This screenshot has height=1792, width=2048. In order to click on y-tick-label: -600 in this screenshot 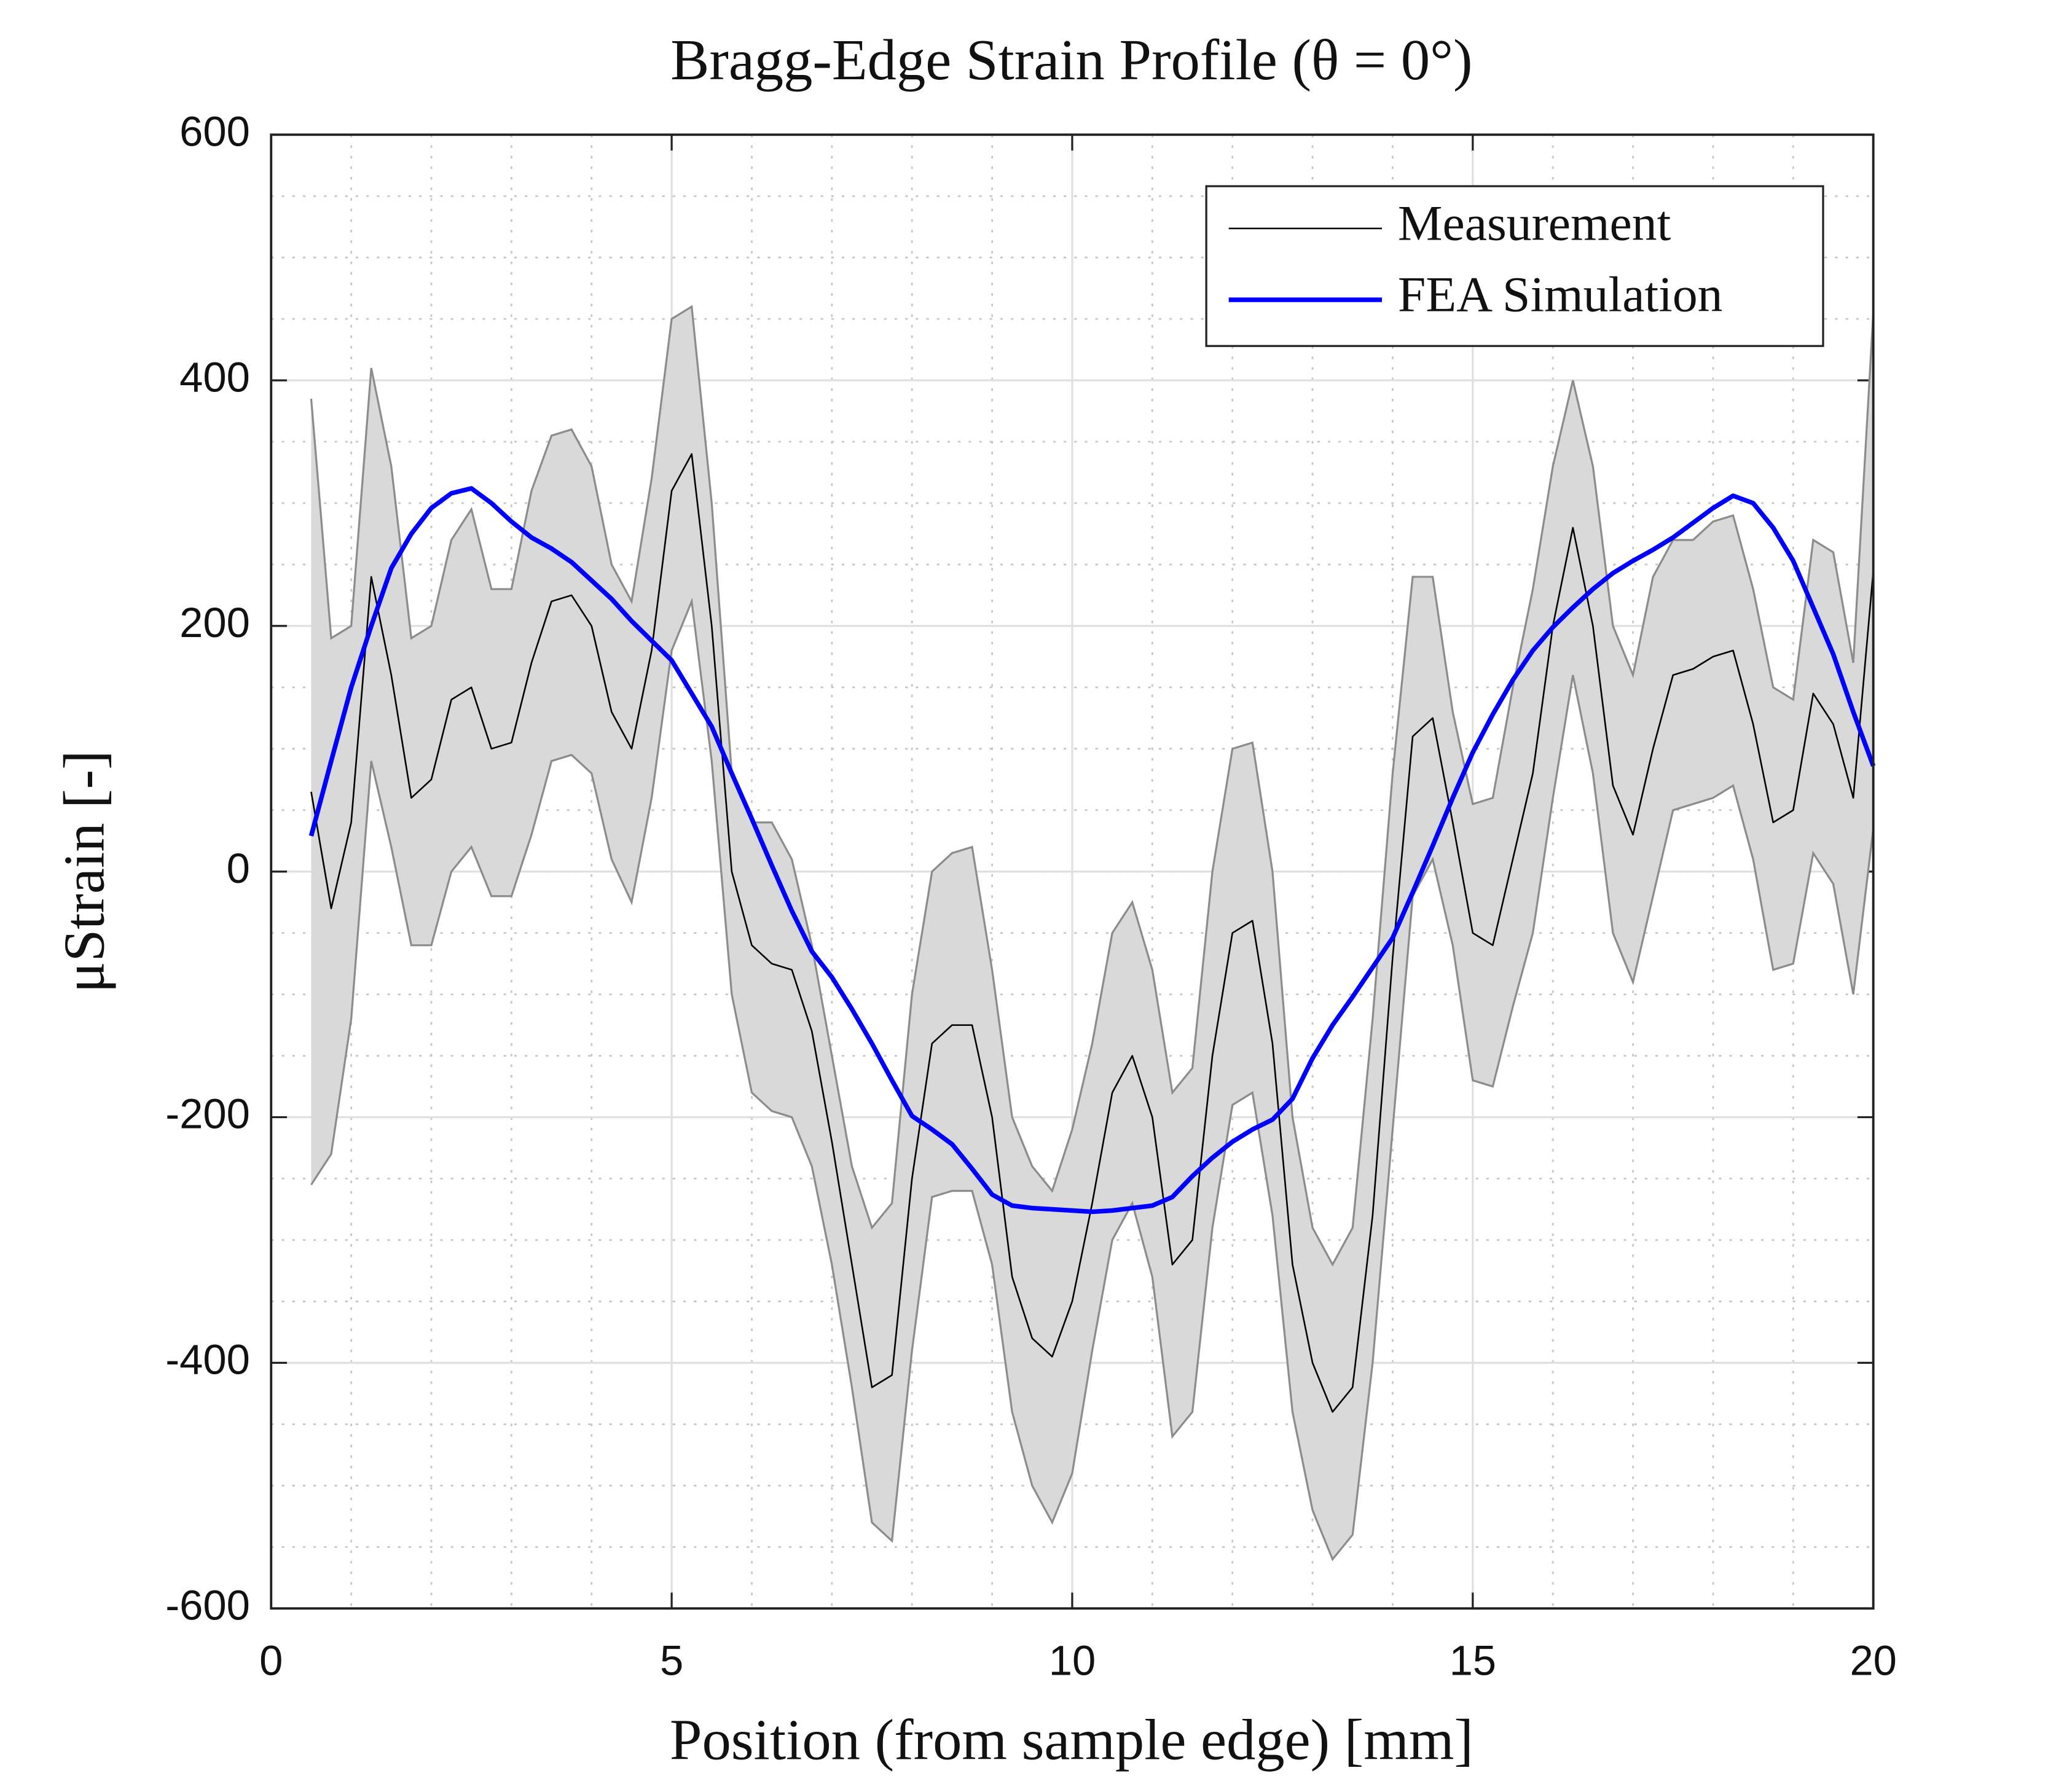, I will do `click(208, 1605)`.